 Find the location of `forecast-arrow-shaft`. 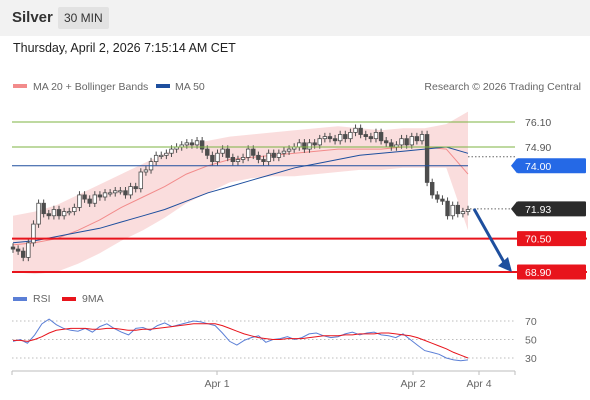

forecast-arrow-shaft is located at coordinates (489, 236).